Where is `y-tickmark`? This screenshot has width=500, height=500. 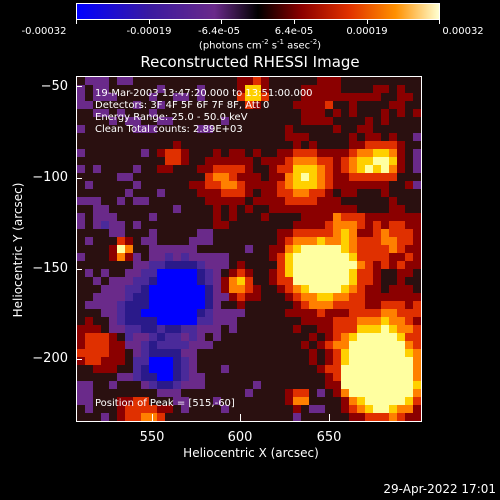
y-tickmark is located at coordinates (79, 359).